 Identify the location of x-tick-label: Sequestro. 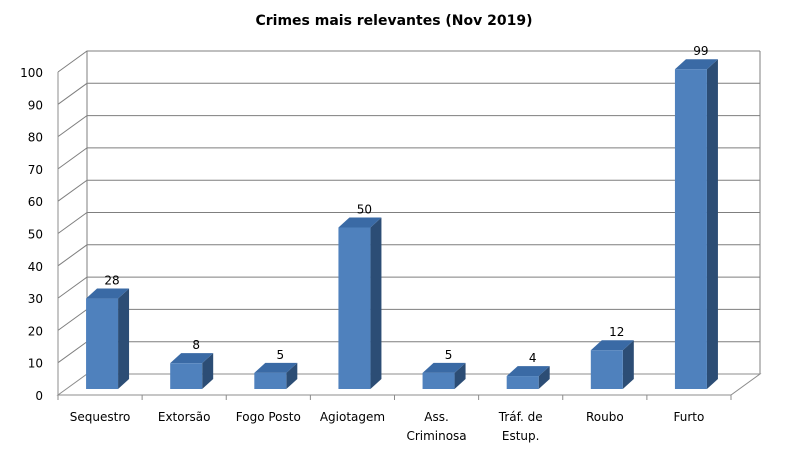
(100, 417).